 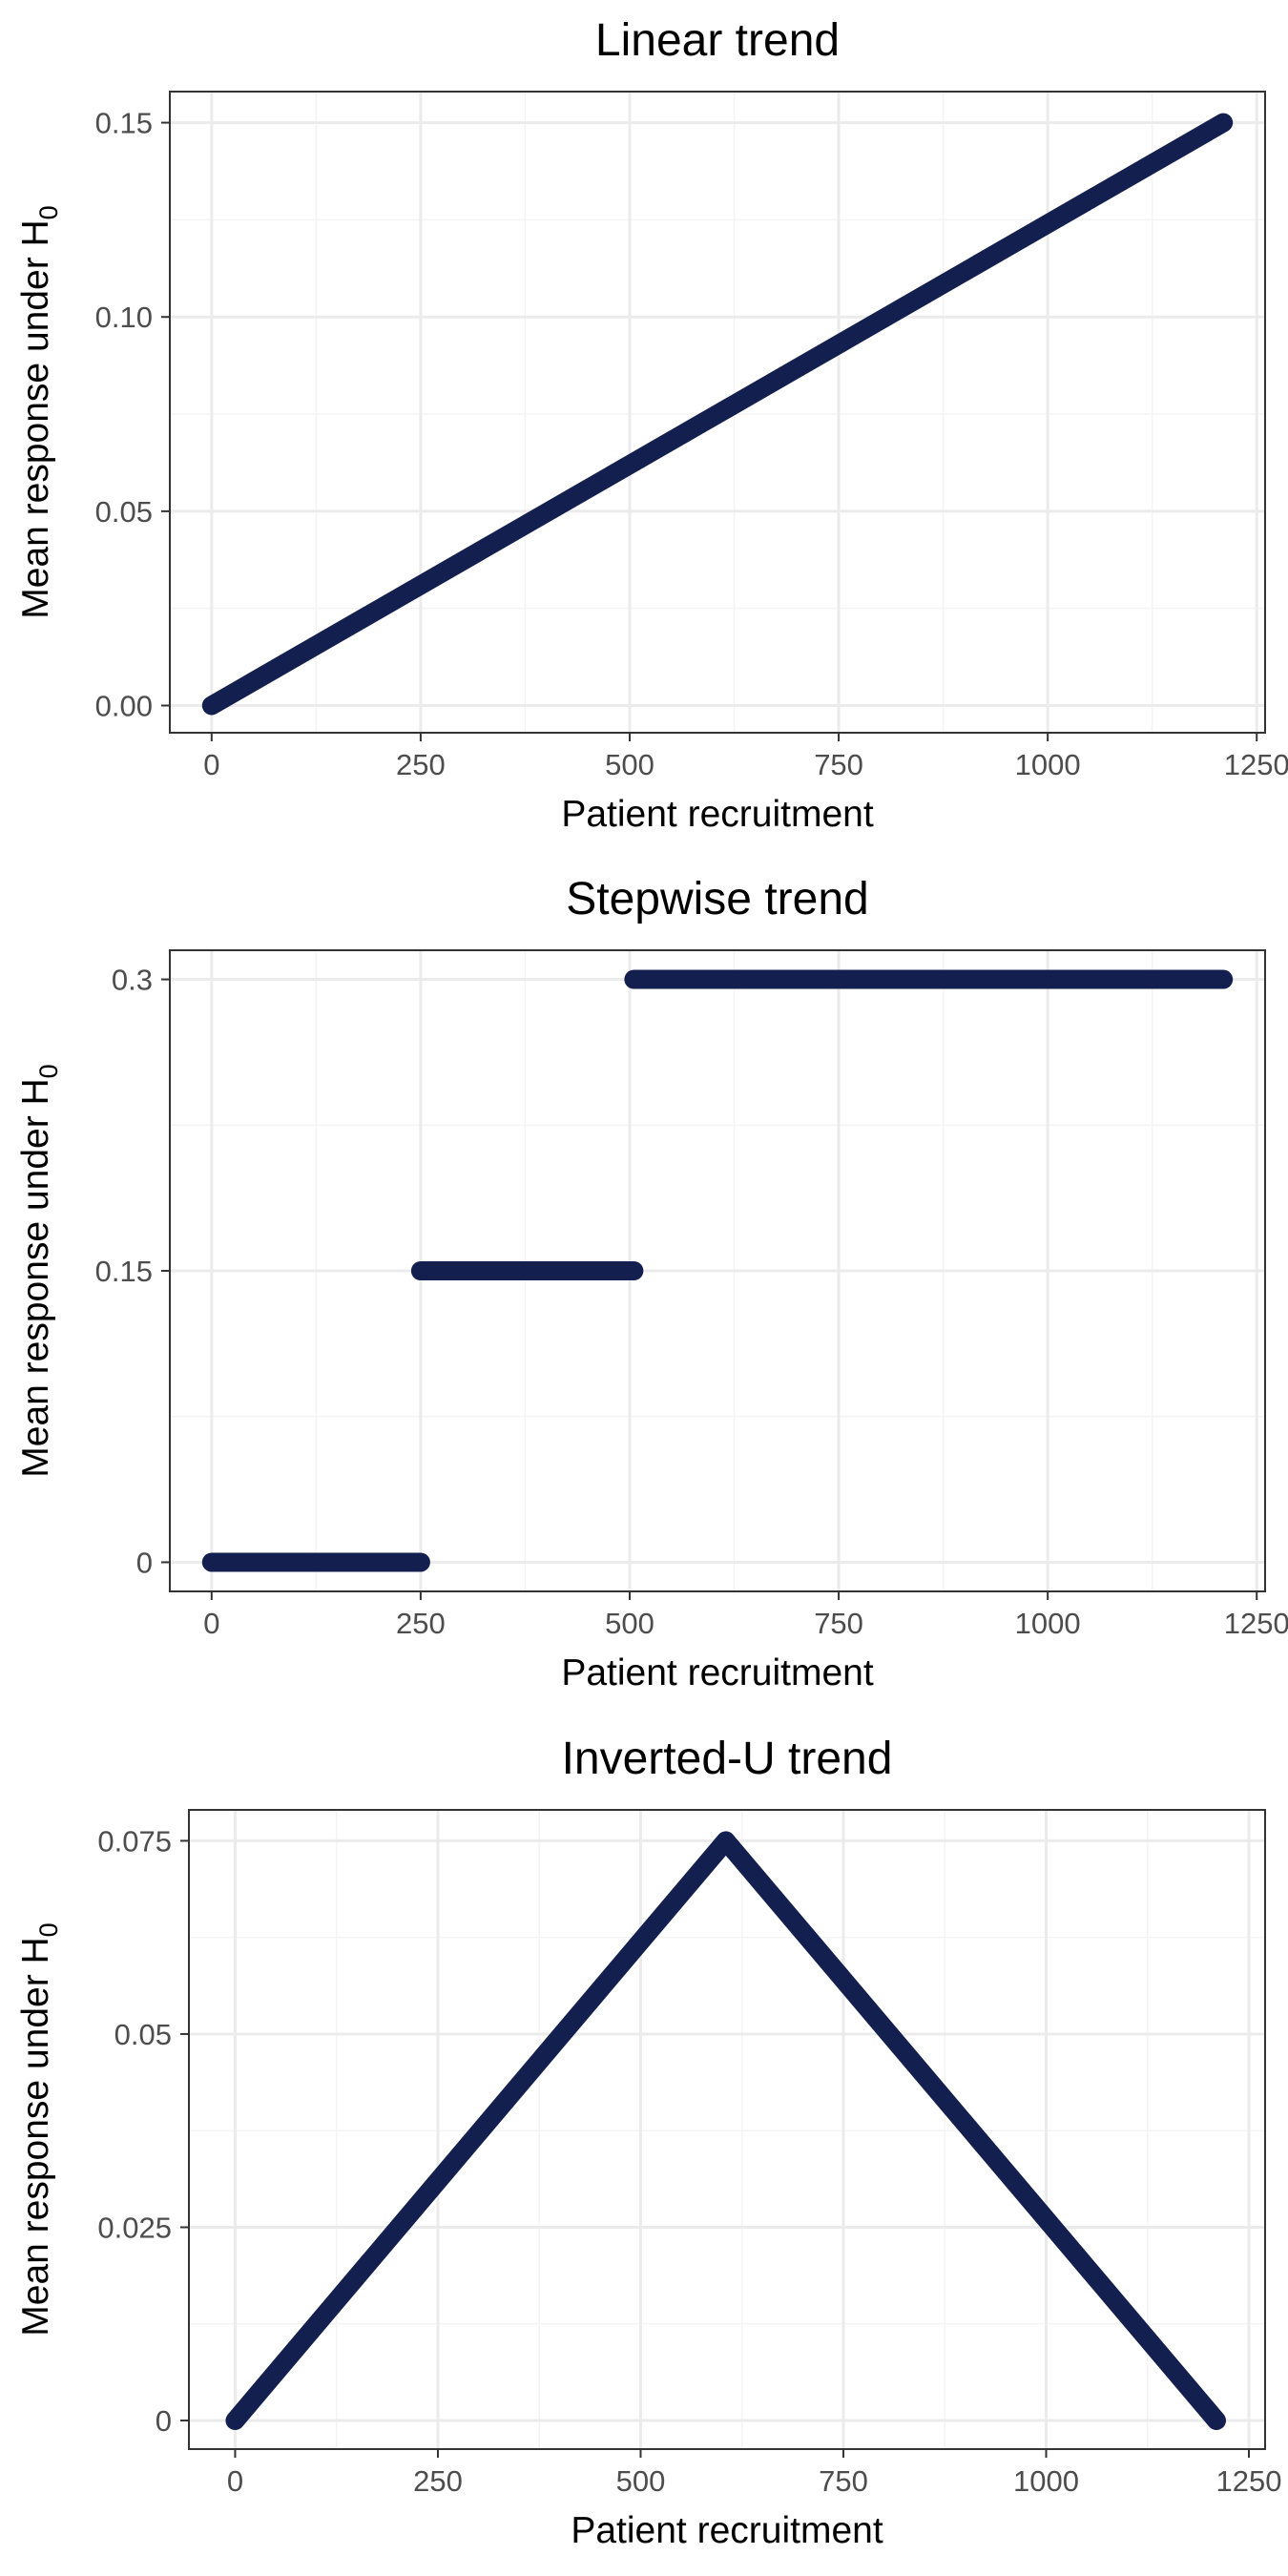 I want to click on y-tick-label: 0.10, so click(x=124, y=317).